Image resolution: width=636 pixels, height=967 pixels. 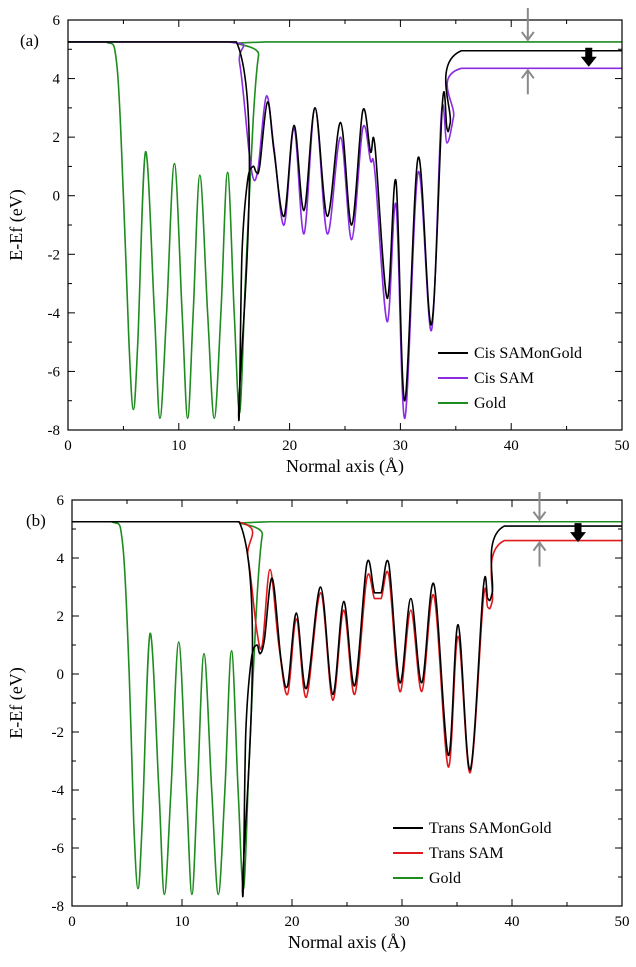 I want to click on legend-label: Trans SAM, so click(x=466, y=853).